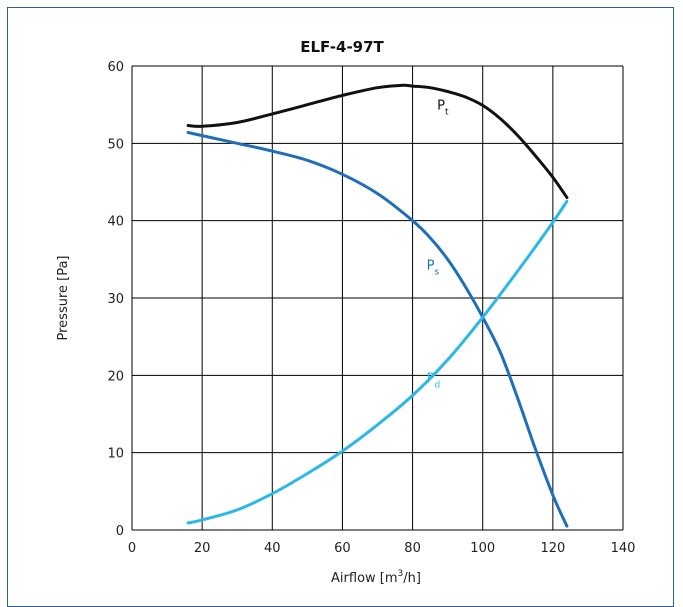 This screenshot has height=607, width=683. Describe the element at coordinates (482, 548) in the screenshot. I see `x-tick-label-5: 100` at that location.